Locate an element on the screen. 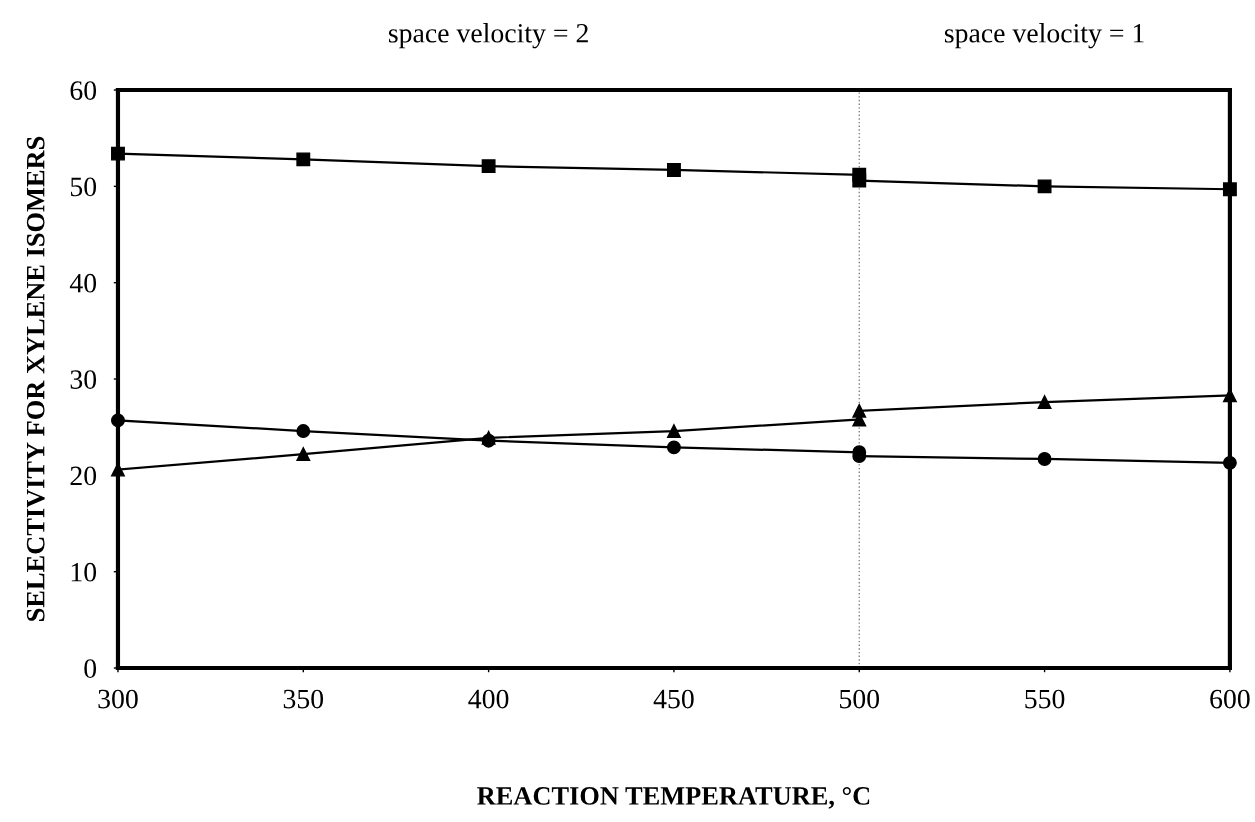 Image resolution: width=1255 pixels, height=822 pixels. y-tick-label: 20 is located at coordinates (83, 476).